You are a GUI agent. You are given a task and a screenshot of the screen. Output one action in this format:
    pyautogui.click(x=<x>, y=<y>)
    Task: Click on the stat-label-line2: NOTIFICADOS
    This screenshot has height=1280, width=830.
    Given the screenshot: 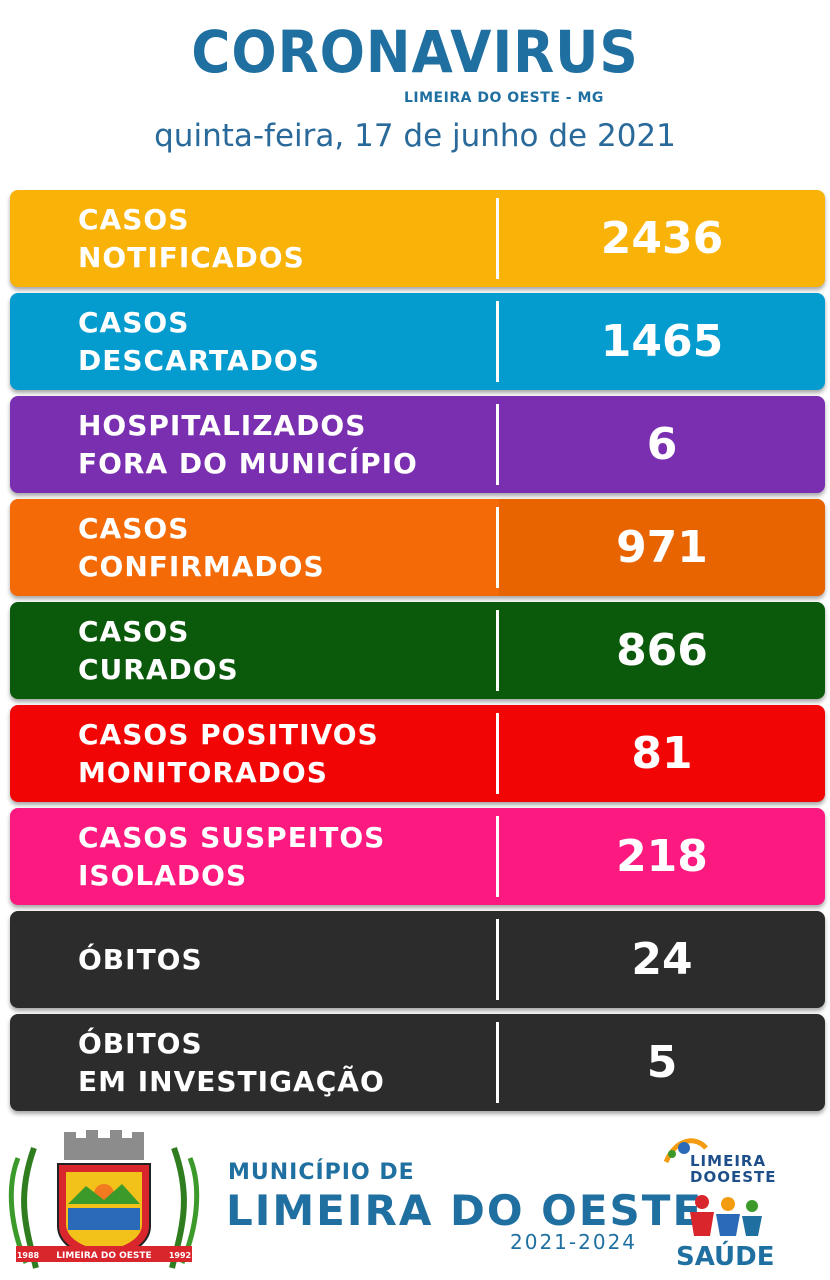 What is the action you would take?
    pyautogui.click(x=191, y=257)
    